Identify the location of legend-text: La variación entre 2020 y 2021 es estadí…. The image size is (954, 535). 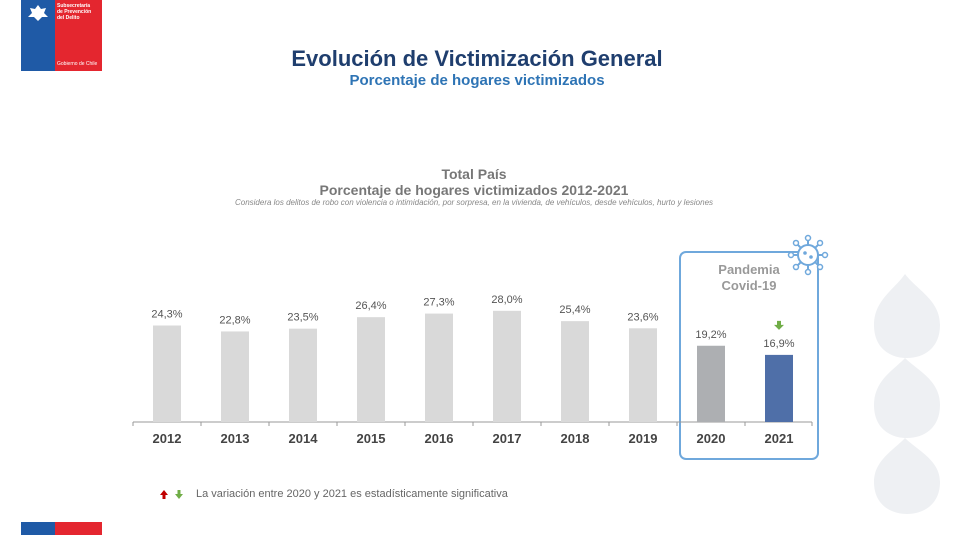
(352, 494).